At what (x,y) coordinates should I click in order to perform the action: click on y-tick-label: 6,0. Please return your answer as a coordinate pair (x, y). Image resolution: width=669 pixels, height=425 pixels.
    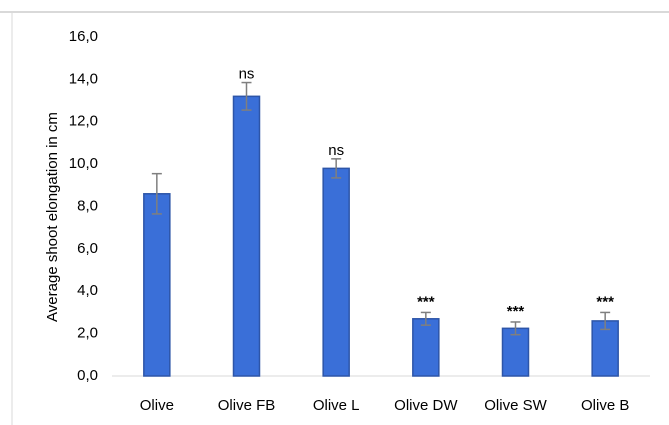
    Looking at the image, I should click on (87, 248).